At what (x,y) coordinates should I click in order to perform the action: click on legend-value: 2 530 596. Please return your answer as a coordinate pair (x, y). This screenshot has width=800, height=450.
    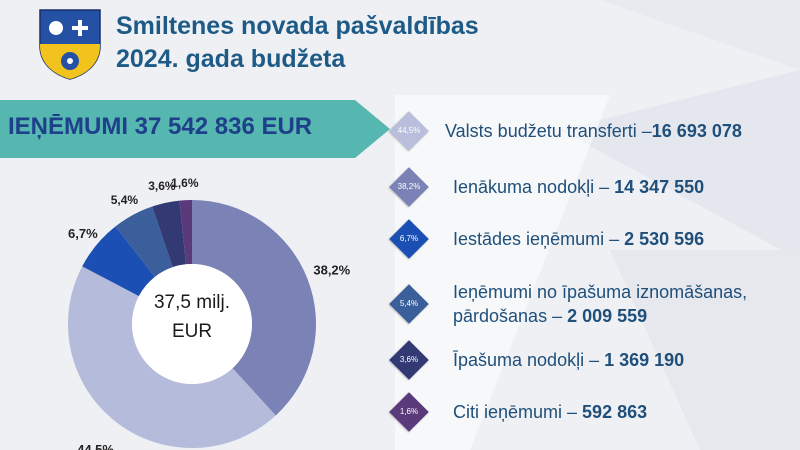
    Looking at the image, I should click on (664, 239).